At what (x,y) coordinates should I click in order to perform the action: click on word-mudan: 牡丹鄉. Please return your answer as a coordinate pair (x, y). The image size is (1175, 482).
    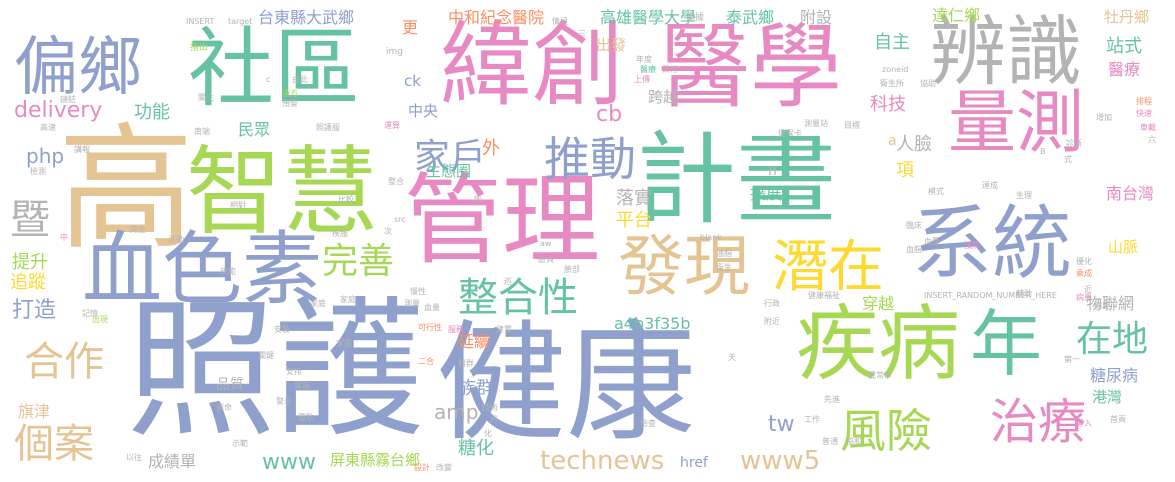
    Looking at the image, I should click on (1127, 17).